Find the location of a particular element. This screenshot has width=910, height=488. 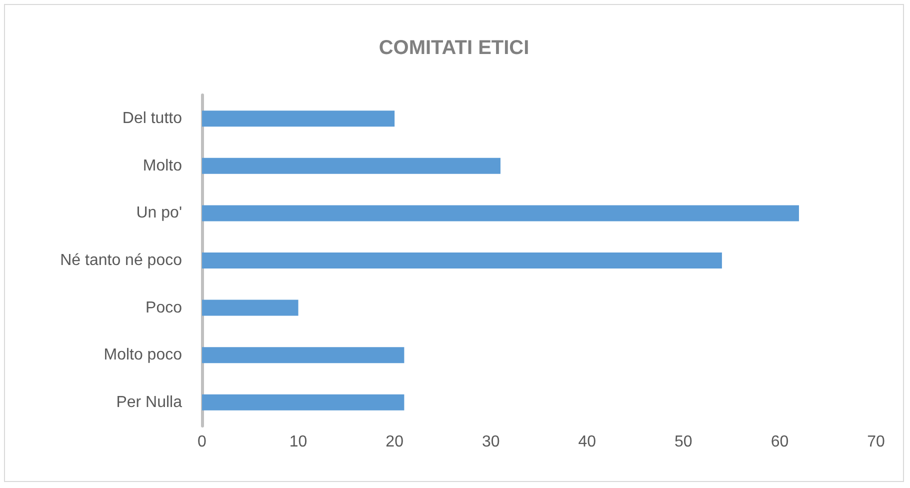

y-tick-label: Un po' is located at coordinates (159, 213).